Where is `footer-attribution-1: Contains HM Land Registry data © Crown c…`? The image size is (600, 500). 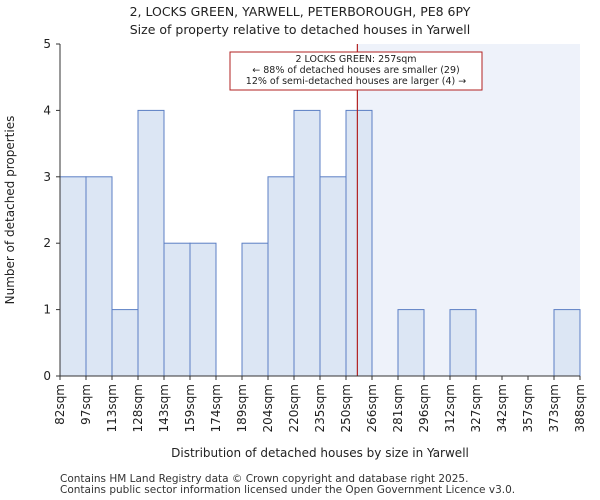 footer-attribution-1: Contains HM Land Registry data © Crown c… is located at coordinates (264, 479).